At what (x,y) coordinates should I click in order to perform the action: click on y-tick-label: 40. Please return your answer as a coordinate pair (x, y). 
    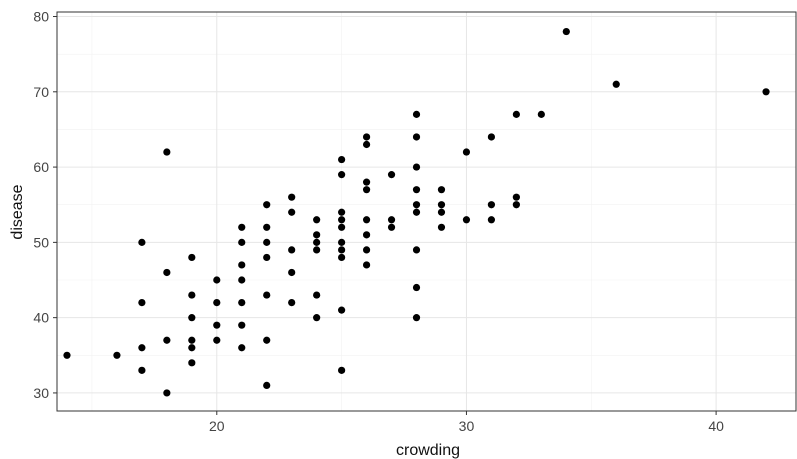
    Looking at the image, I should click on (41, 318).